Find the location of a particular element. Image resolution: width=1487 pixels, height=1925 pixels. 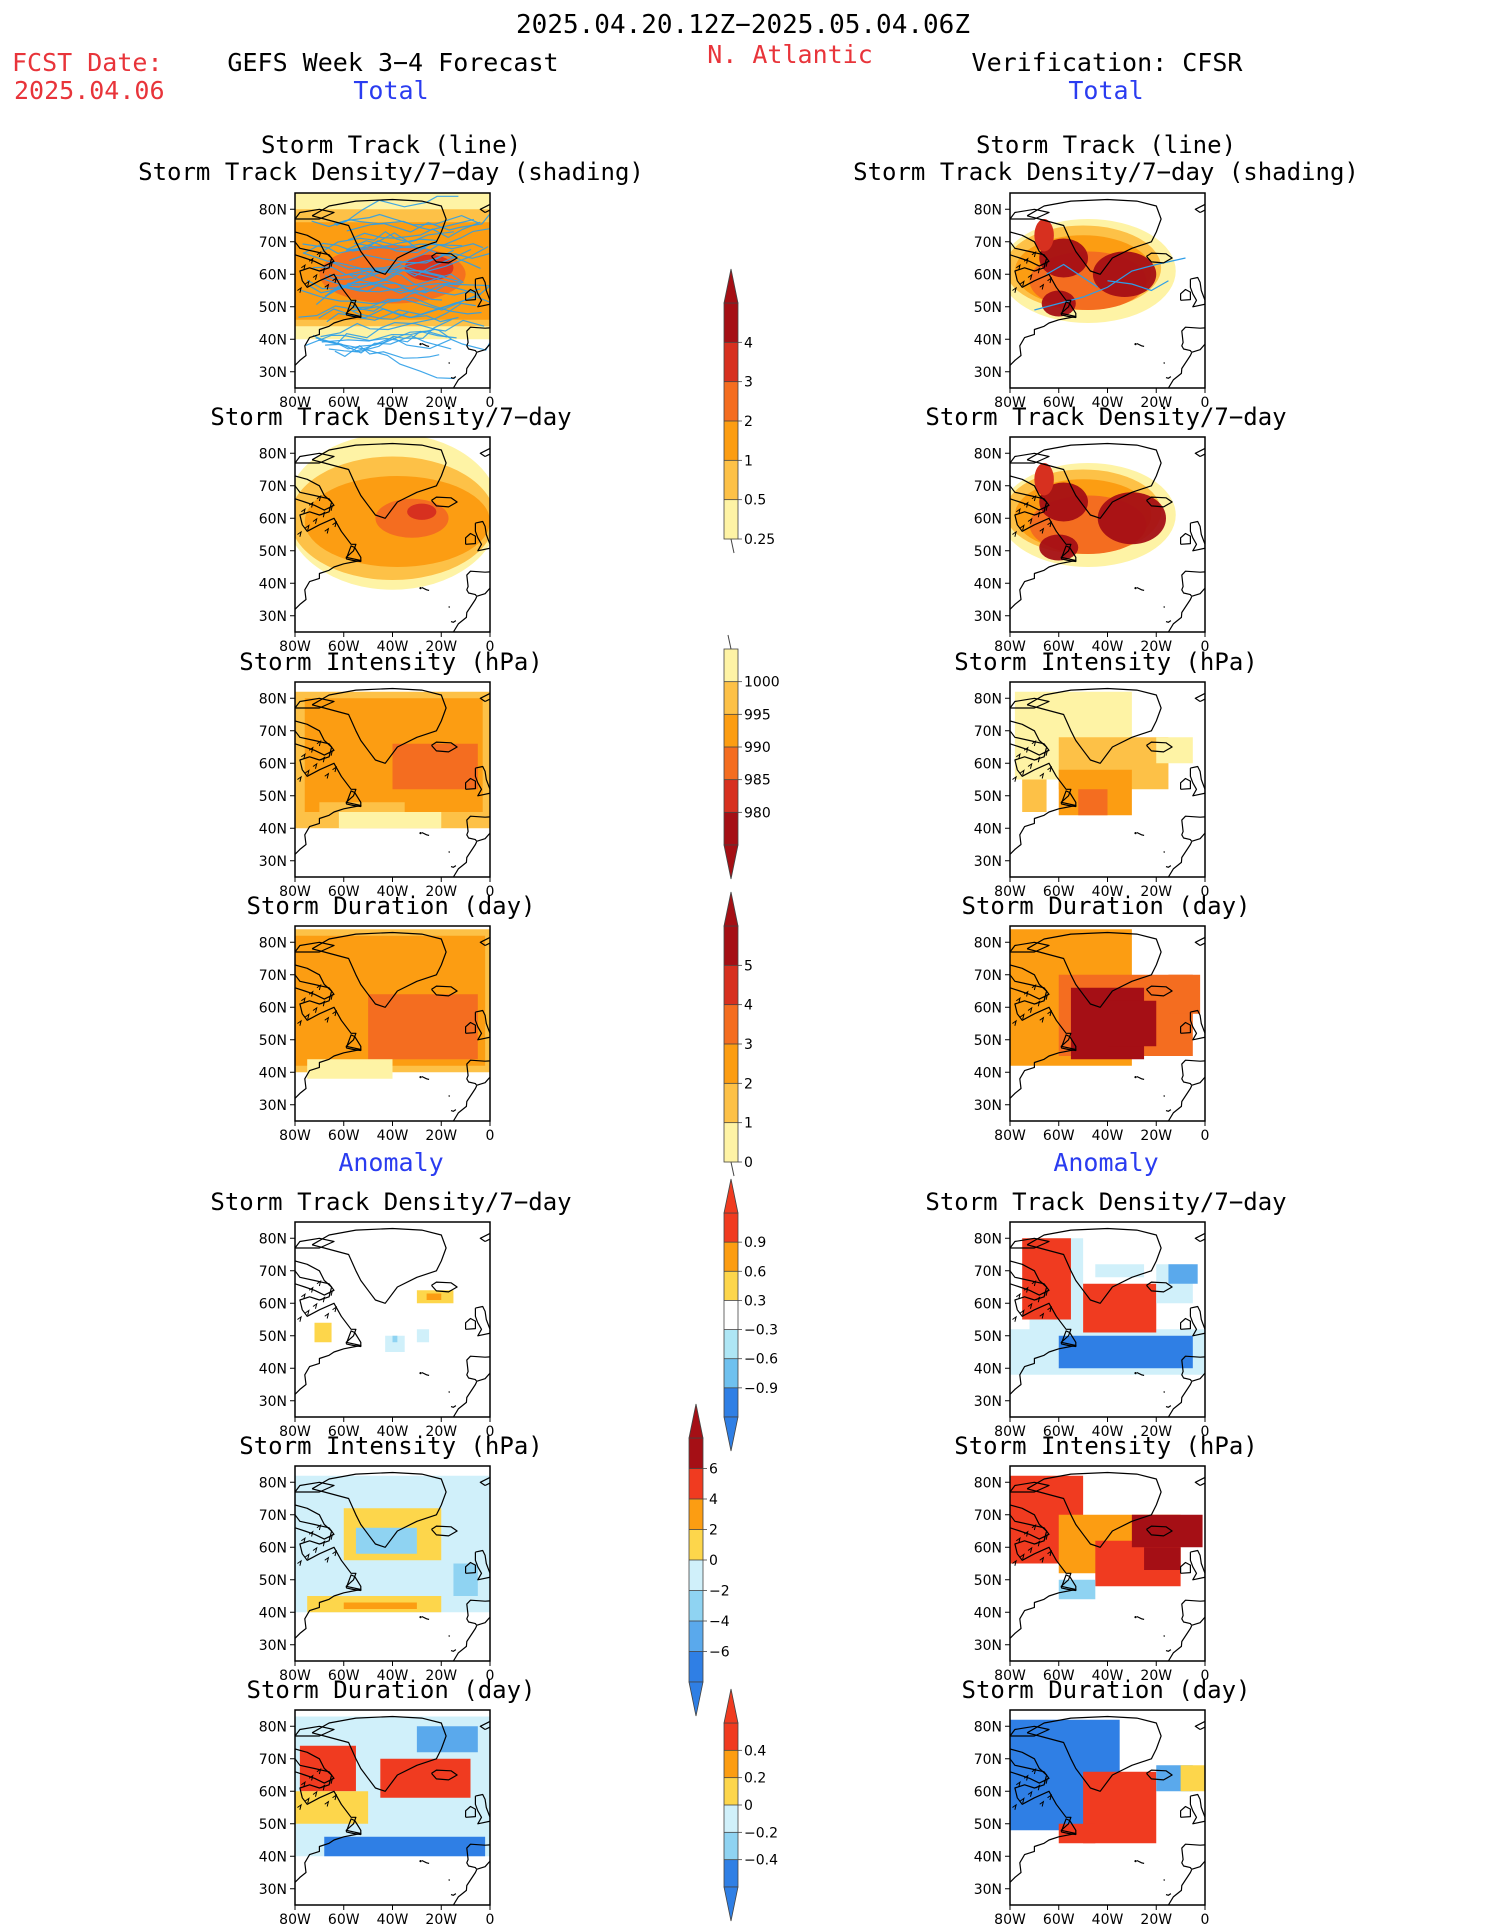

svg-text: −0.4 is located at coordinates (761, 1861).